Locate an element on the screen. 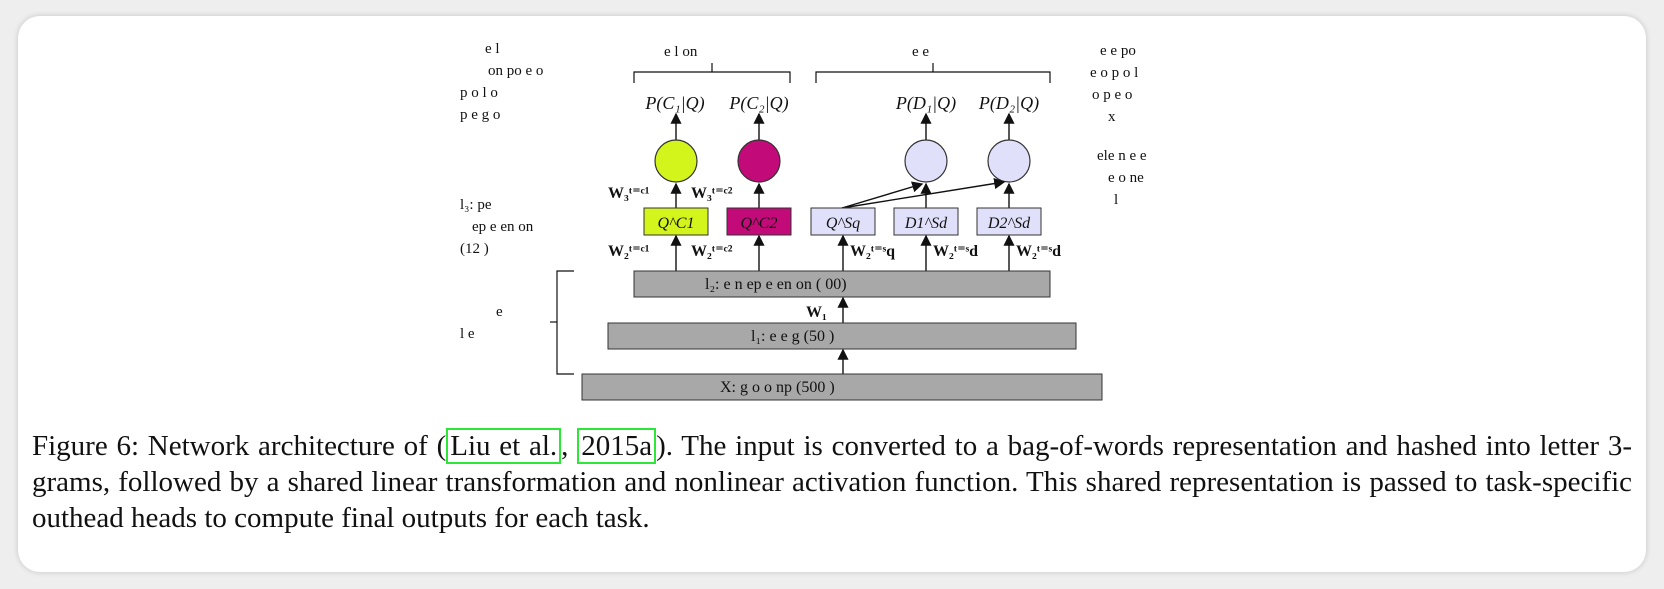 Image resolution: width=1664 pixels, height=589 pixels. w2-label-c1: W₂ᵗ⁼ᶜ¹ is located at coordinates (629, 251).